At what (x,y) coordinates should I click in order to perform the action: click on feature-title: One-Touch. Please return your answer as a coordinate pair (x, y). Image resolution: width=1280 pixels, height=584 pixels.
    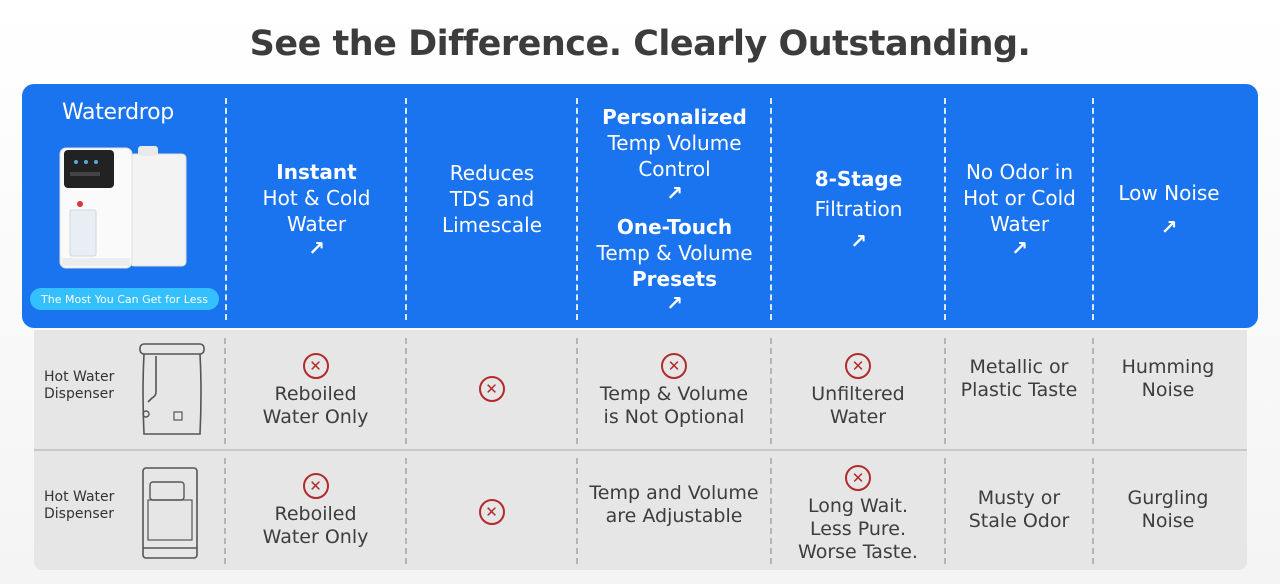
    Looking at the image, I should click on (674, 227).